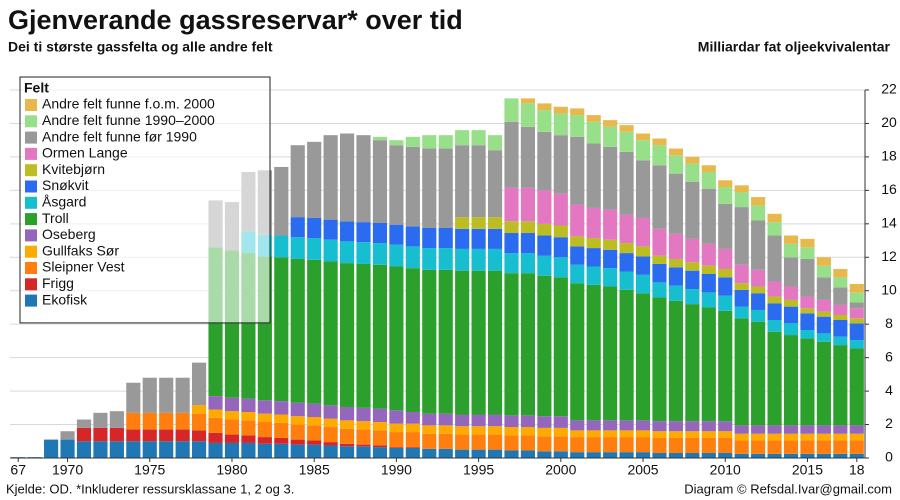 This screenshot has height=500, width=900. I want to click on x-tick-label: 1975, so click(149, 470).